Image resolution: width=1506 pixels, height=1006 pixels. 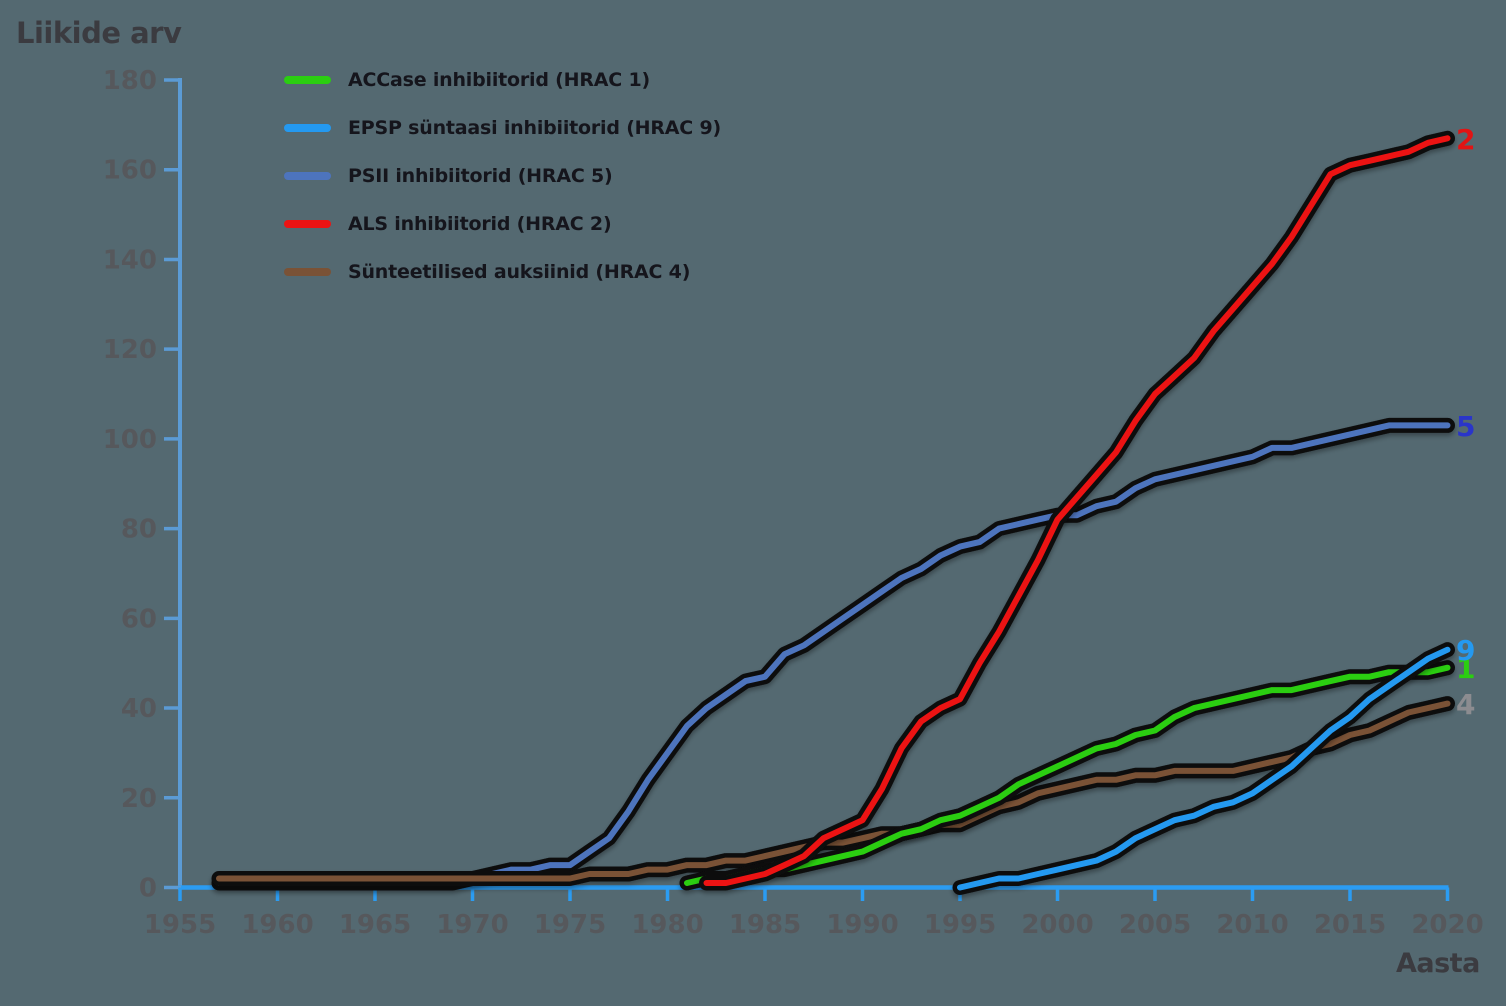 What do you see at coordinates (277, 925) in the screenshot?
I see `x-tick-label: 1960` at bounding box center [277, 925].